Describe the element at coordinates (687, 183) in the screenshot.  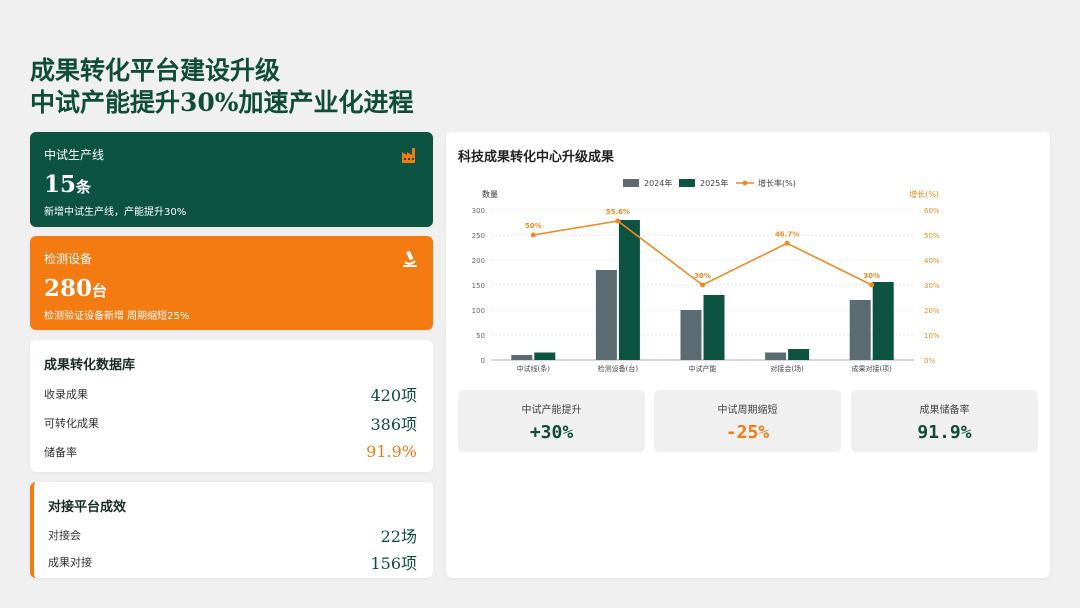
I see `legend-swatch-2025` at that location.